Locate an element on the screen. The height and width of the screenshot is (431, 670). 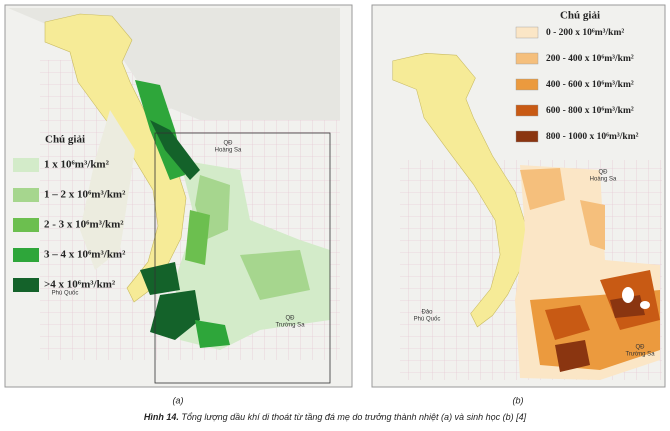
land-laos-cambodia is located at coordinates (107, 190).